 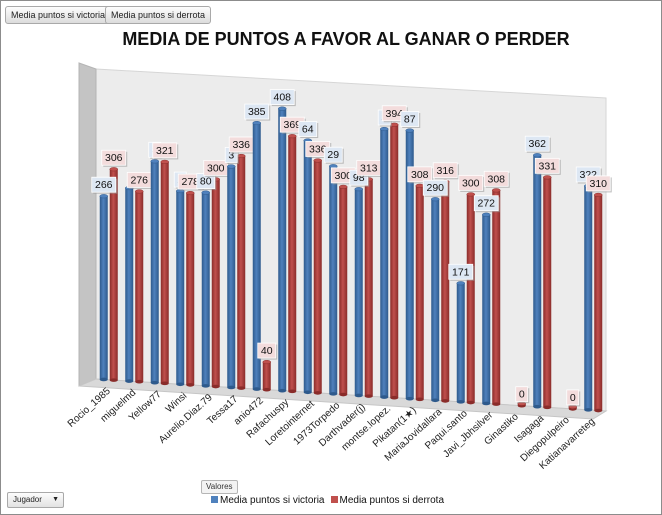 I want to click on svg-text: 316, so click(x=445, y=171).